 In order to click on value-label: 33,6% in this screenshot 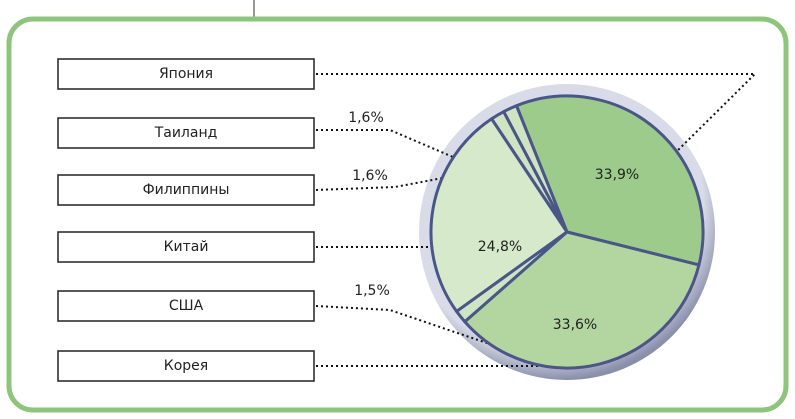, I will do `click(575, 325)`.